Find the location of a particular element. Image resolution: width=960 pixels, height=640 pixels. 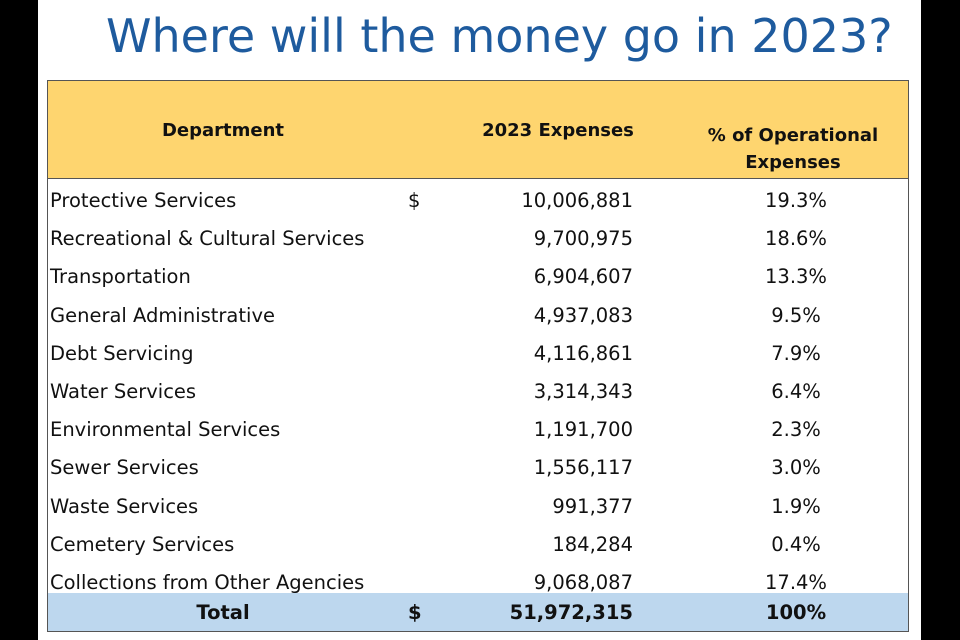

row-amount: 6,904,607 is located at coordinates (583, 277).